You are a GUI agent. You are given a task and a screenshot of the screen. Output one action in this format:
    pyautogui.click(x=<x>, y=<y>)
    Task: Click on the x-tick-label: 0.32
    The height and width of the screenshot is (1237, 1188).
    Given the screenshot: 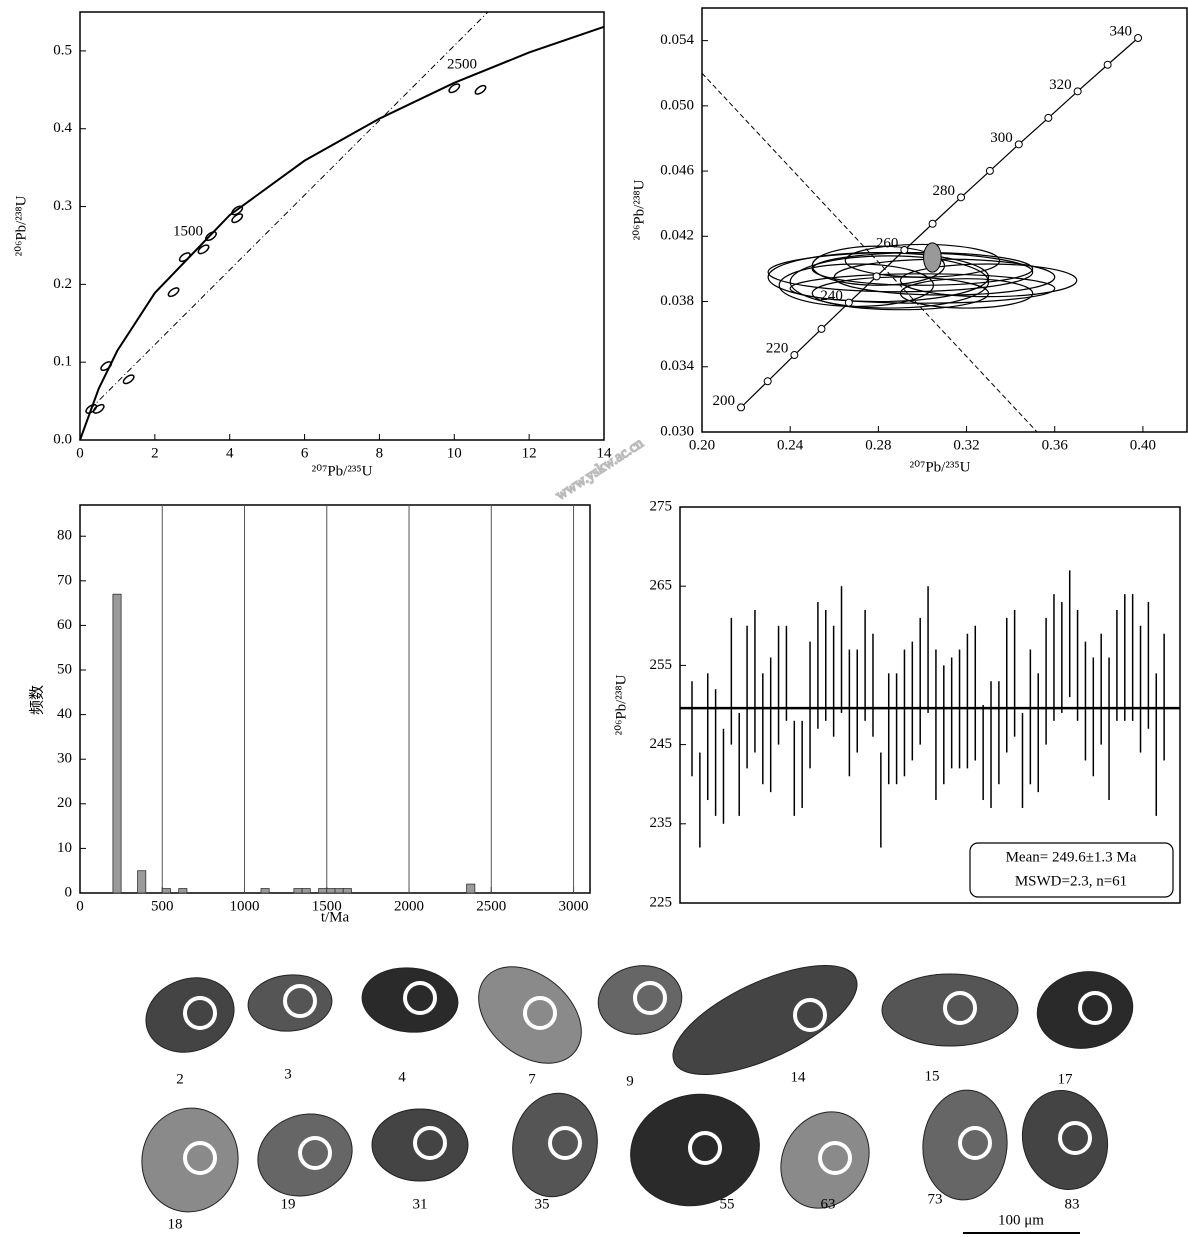 What is the action you would take?
    pyautogui.click(x=966, y=445)
    